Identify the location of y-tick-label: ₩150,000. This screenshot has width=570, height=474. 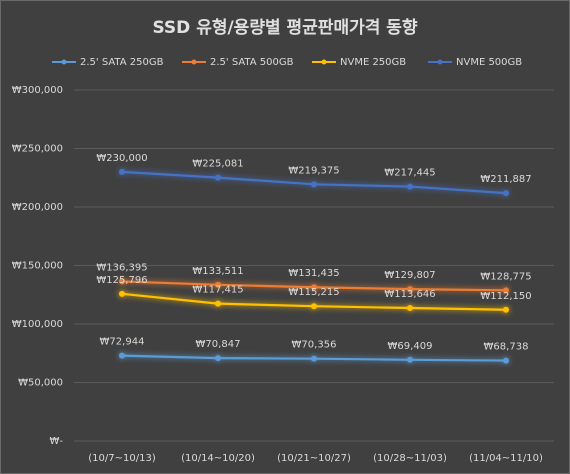
(37, 266).